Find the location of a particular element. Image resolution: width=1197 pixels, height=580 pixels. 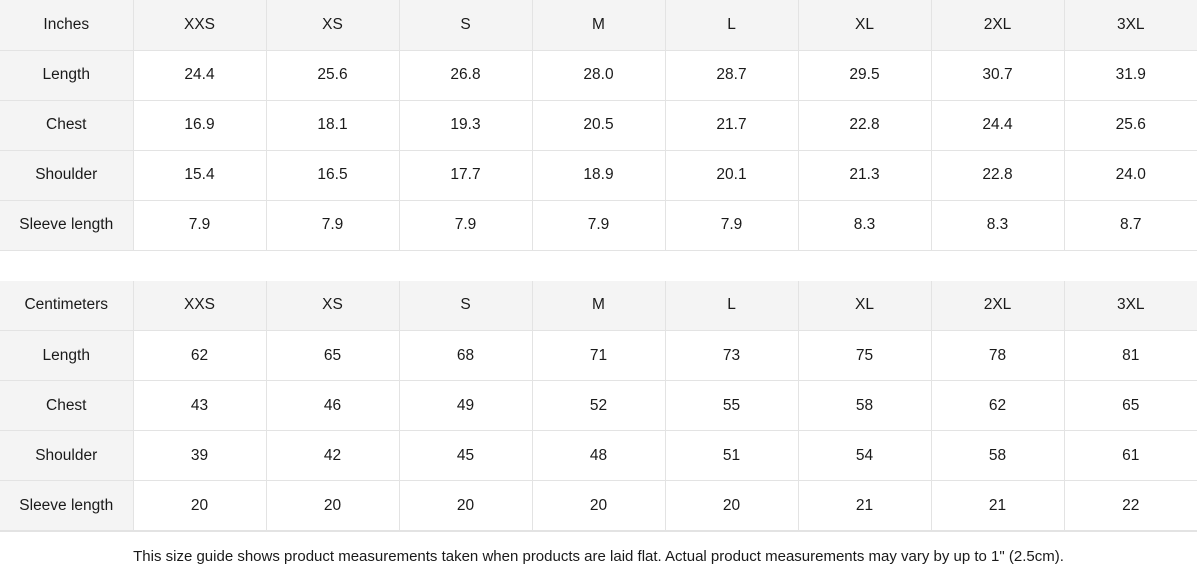

cell-sleeve-l: 20 is located at coordinates (731, 505).